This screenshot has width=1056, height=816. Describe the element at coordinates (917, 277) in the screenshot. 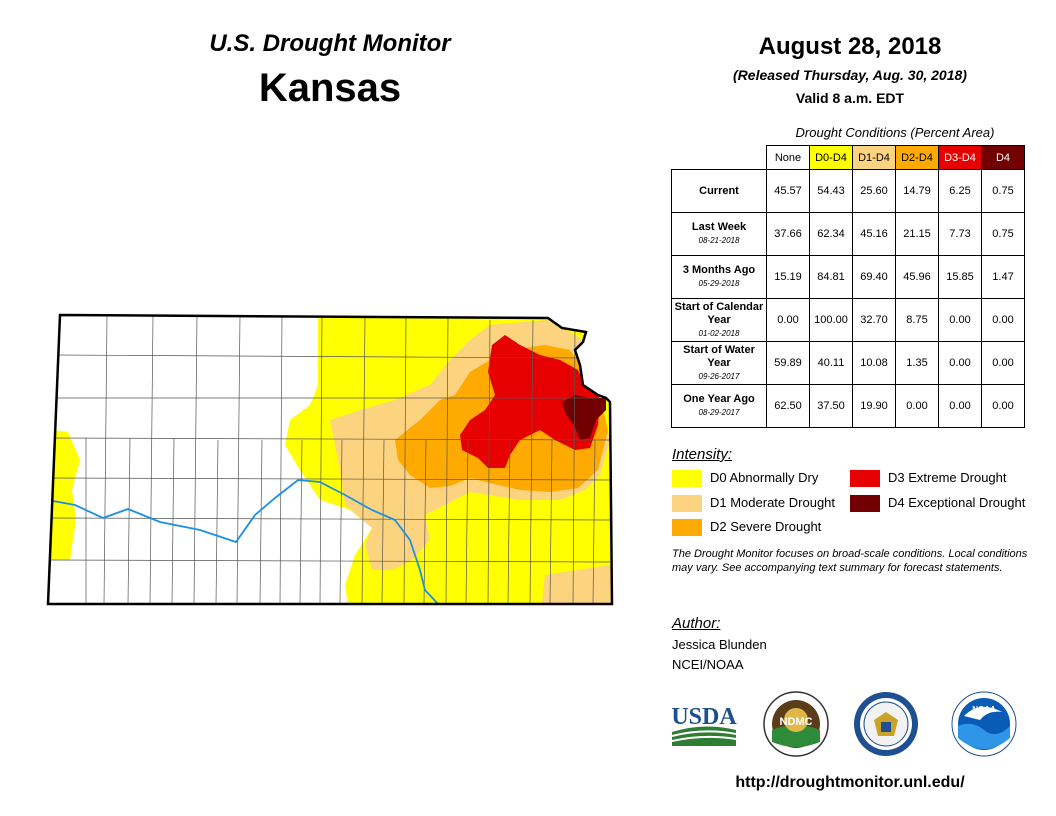

I see `table-cell: 45.96` at that location.